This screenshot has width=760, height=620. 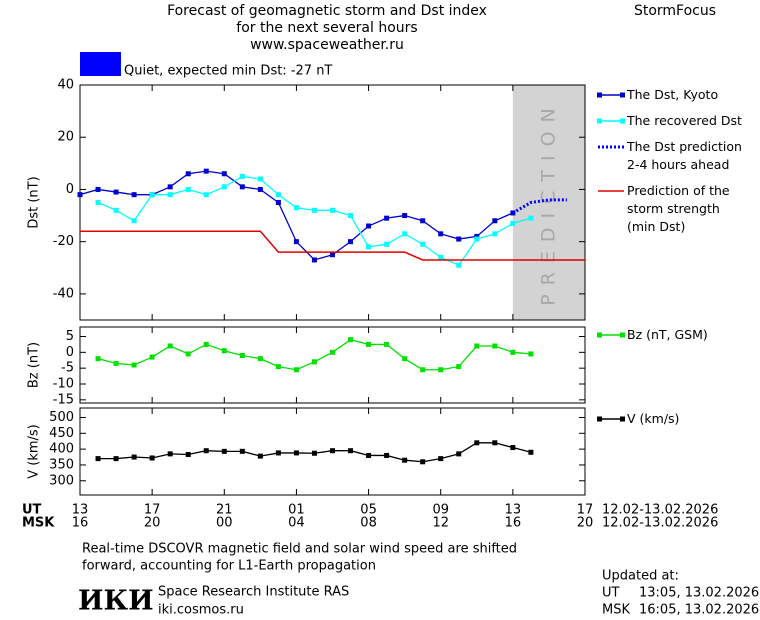 I want to click on logo: ИКИ, so click(x=116, y=601).